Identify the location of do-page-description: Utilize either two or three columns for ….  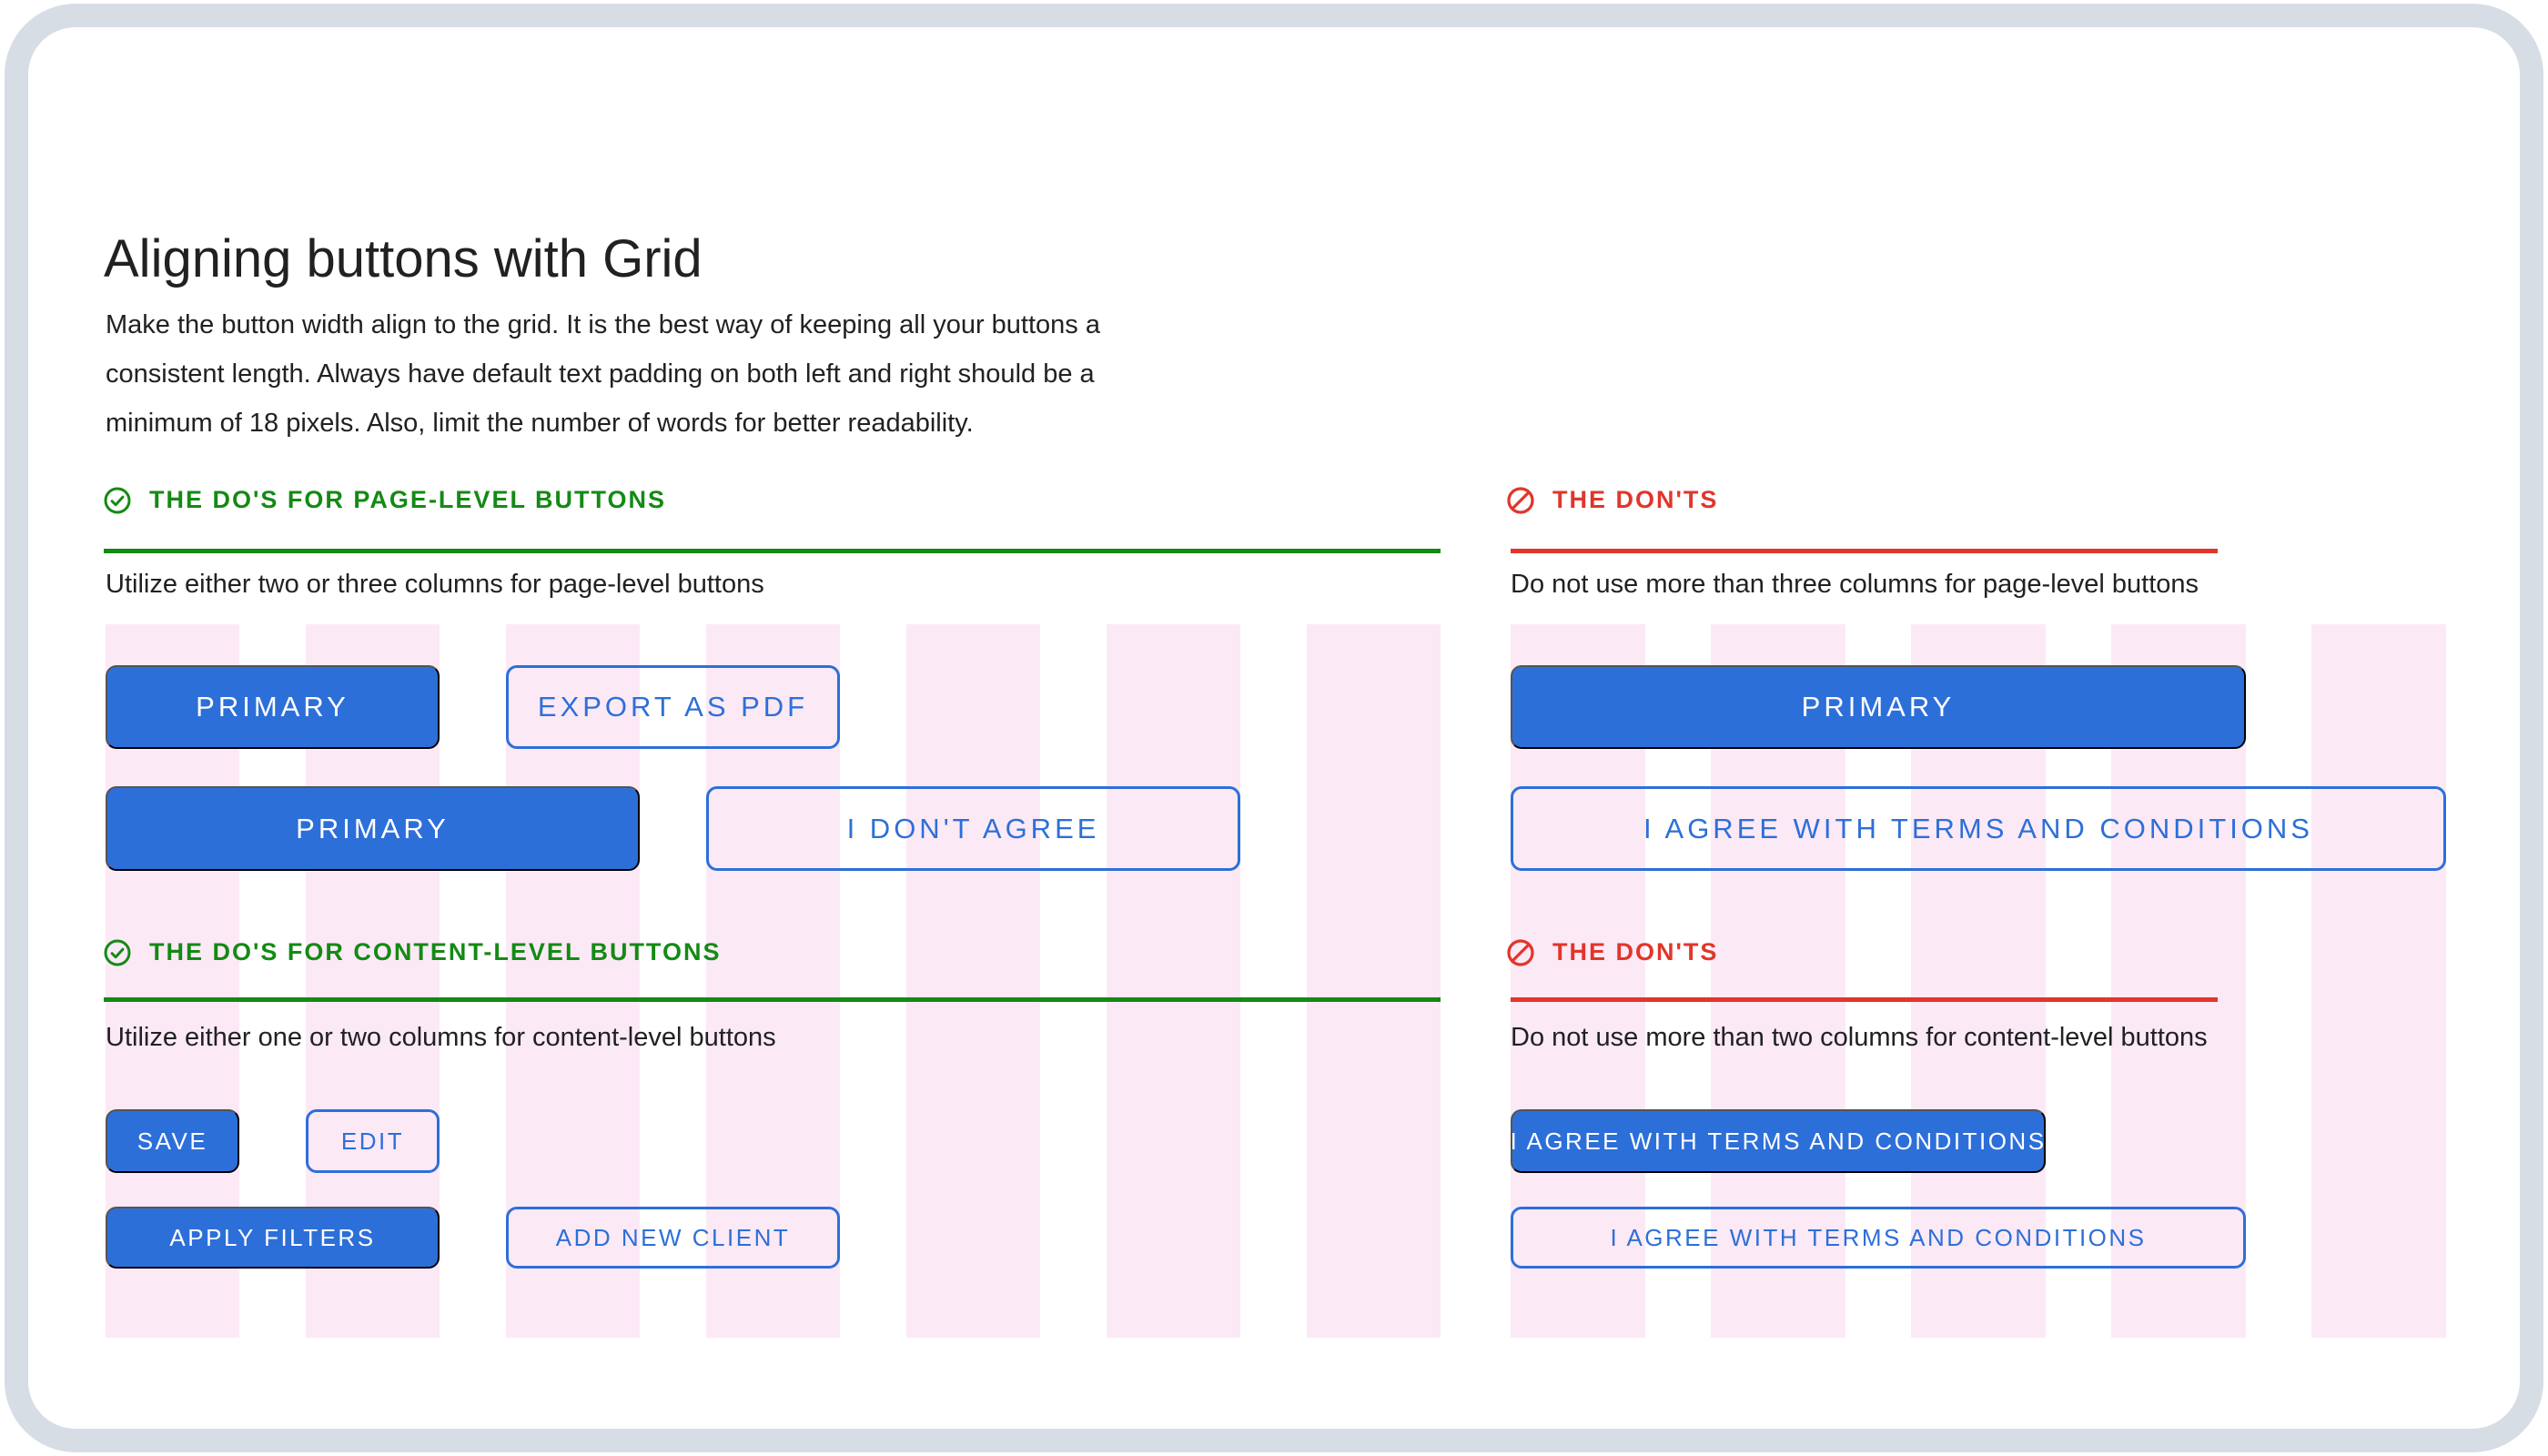
(435, 585).